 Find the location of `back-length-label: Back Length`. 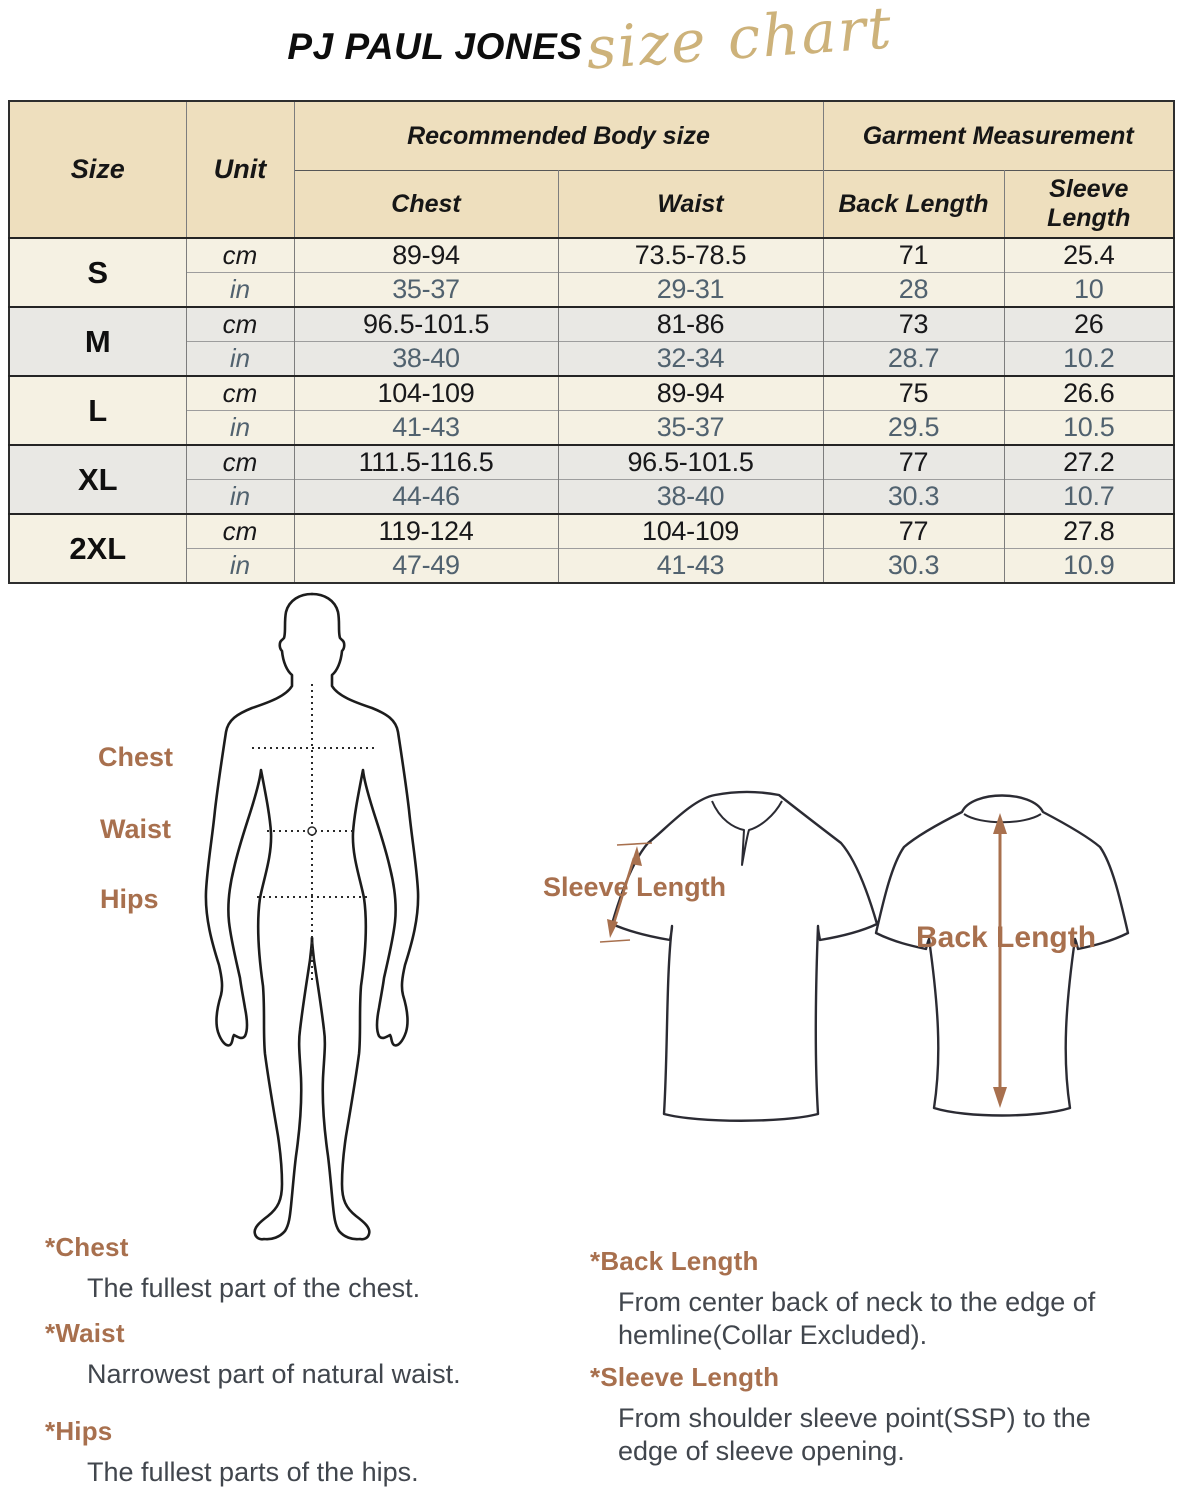

back-length-label: Back Length is located at coordinates (1006, 937).